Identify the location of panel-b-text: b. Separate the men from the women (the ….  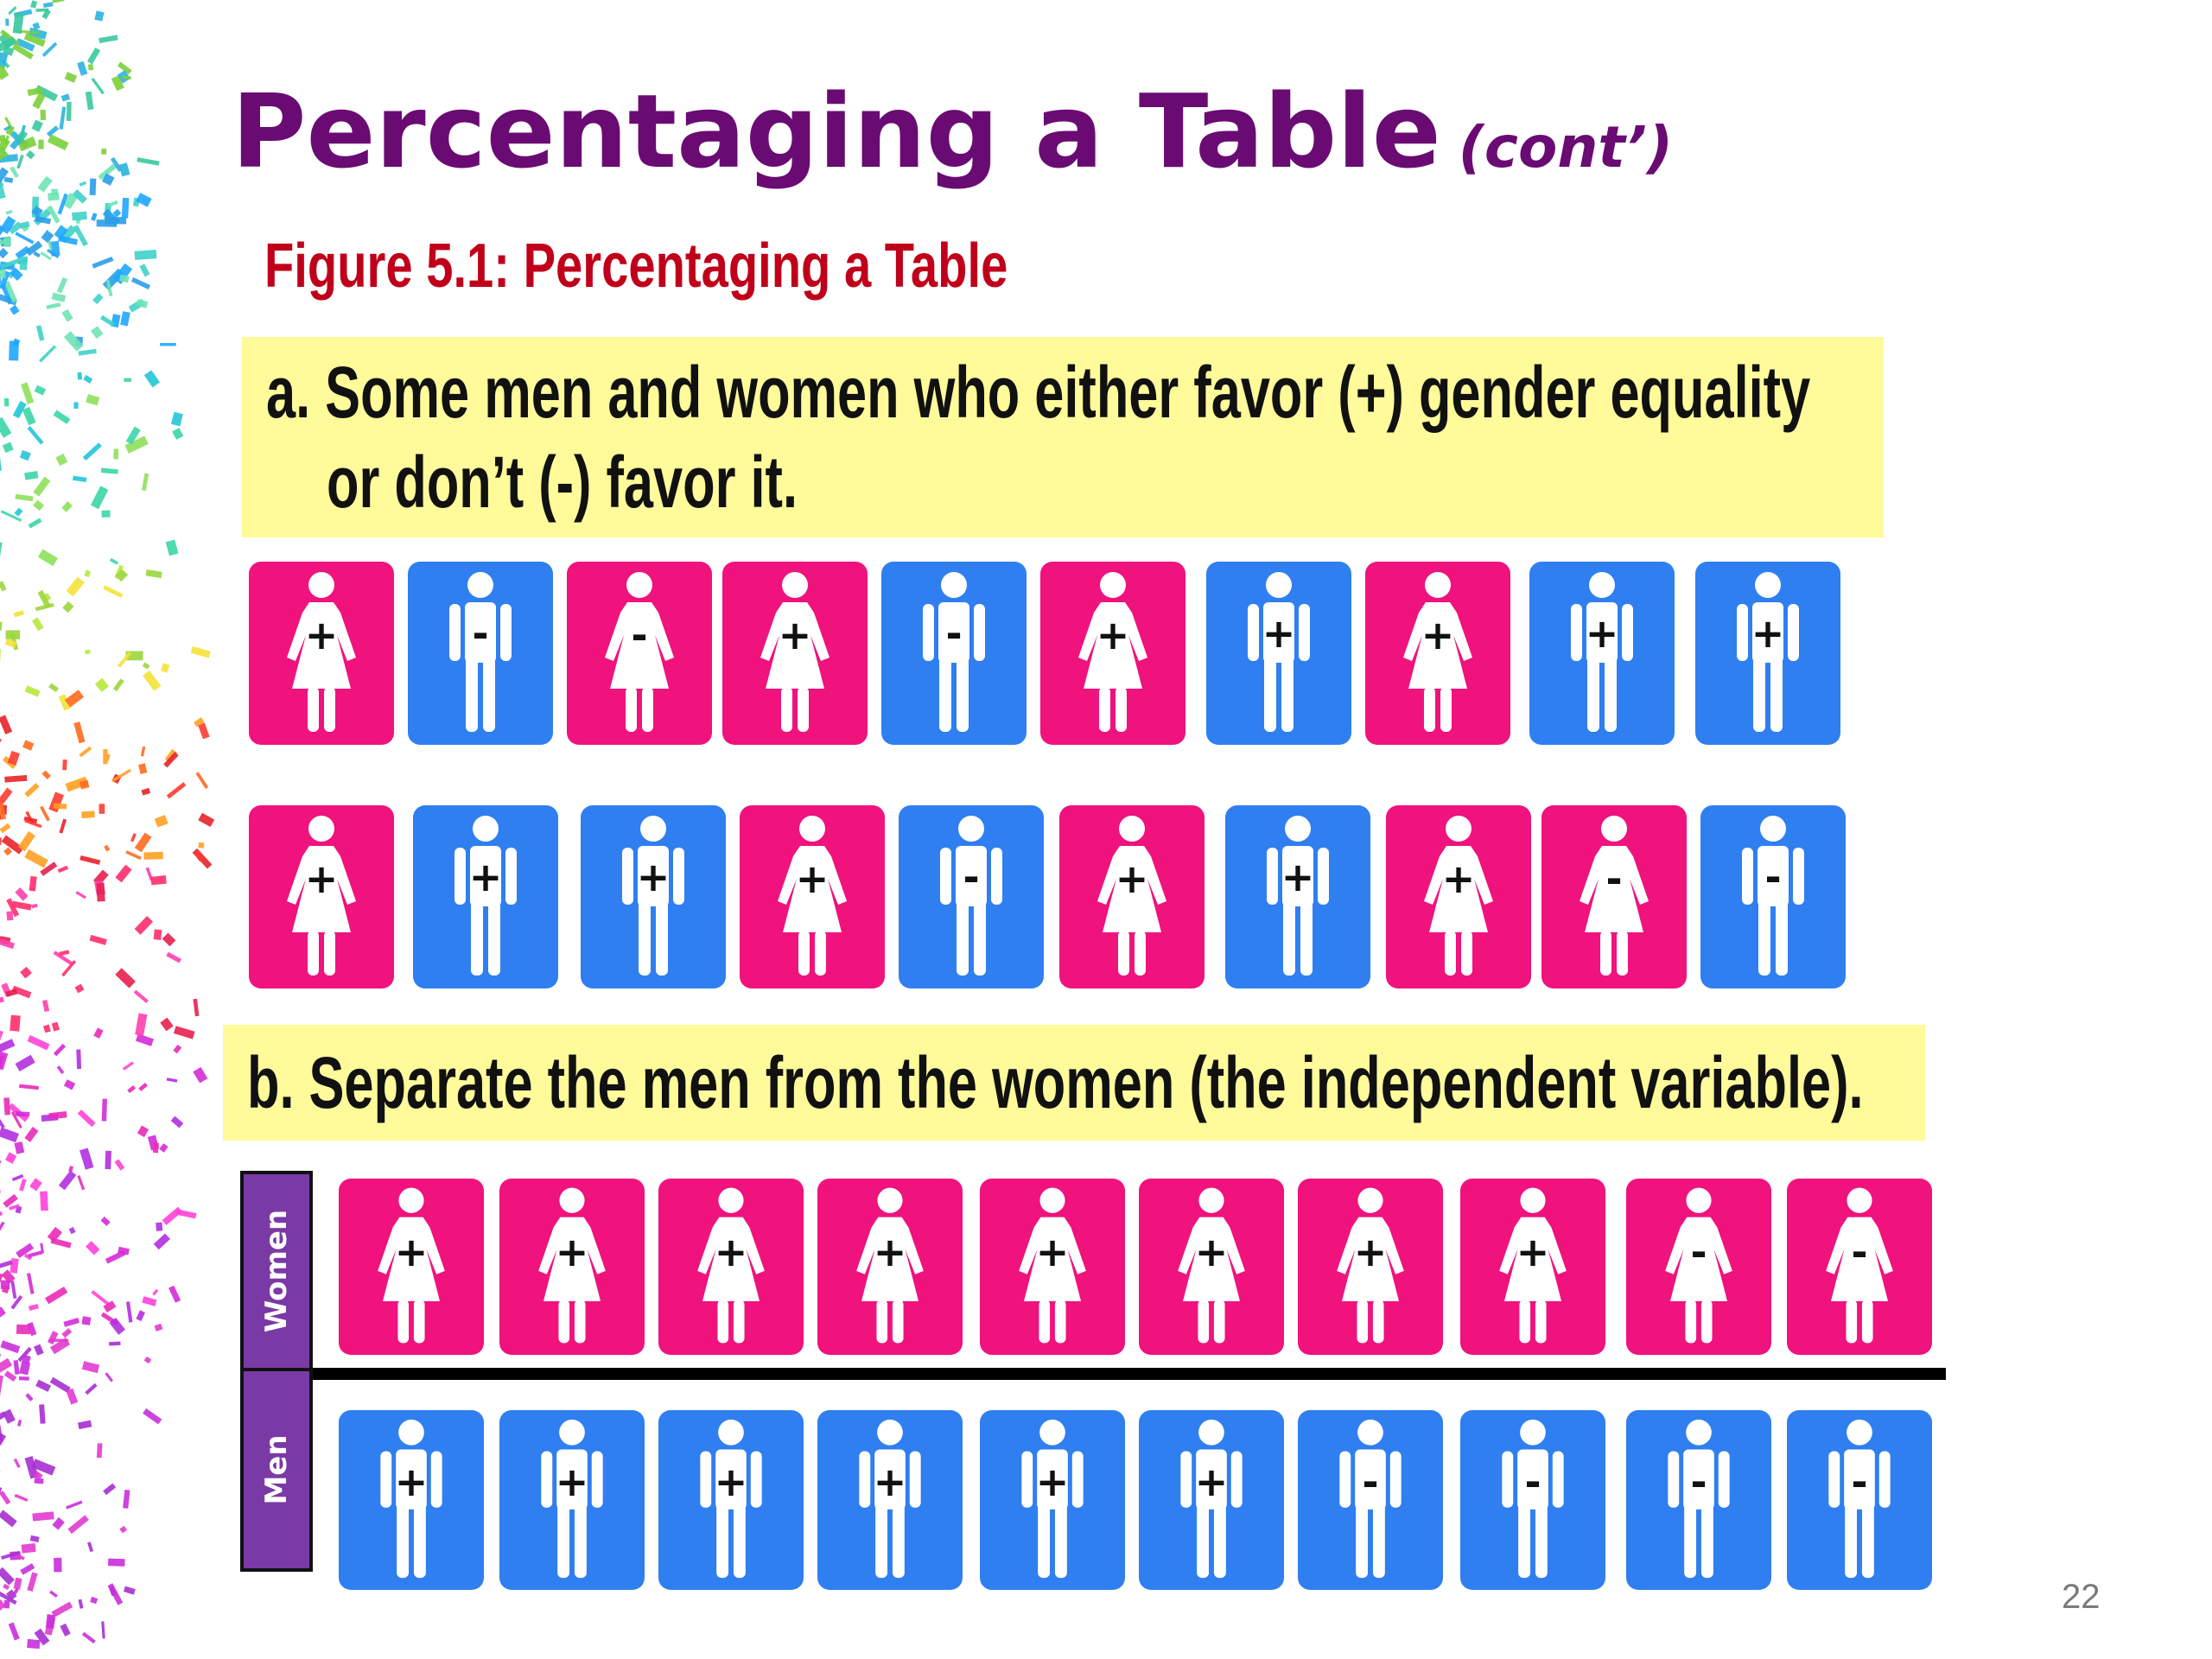
(1055, 1082).